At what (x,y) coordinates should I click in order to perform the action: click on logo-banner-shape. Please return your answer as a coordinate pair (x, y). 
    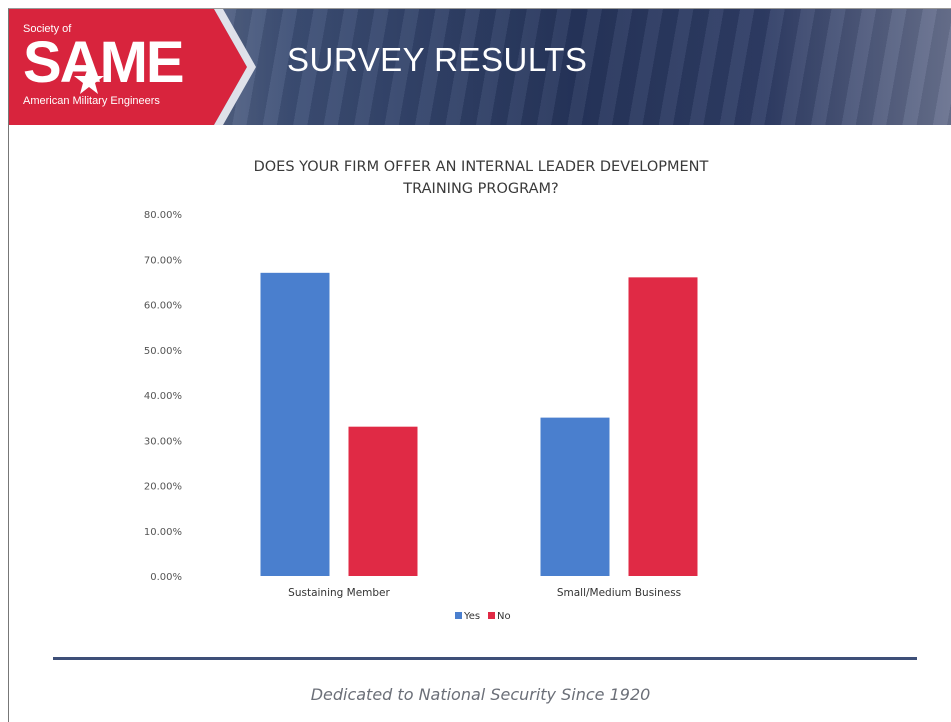
    Looking at the image, I should click on (132, 67).